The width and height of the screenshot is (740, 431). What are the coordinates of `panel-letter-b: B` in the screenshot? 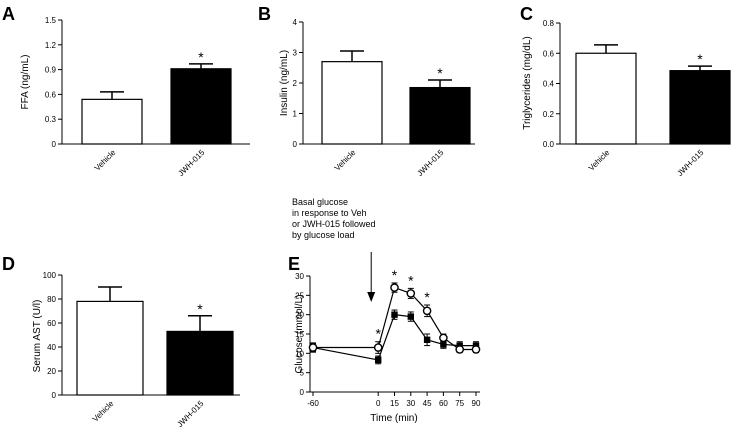 It's located at (264, 14).